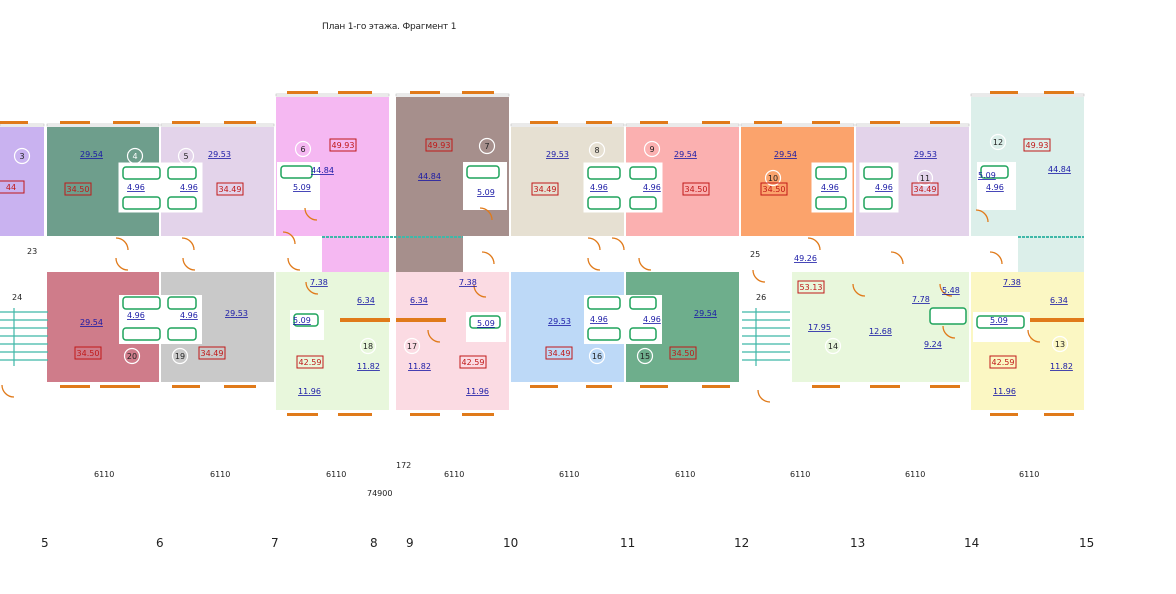 This screenshot has width=1176, height=594. What do you see at coordinates (858, 543) in the screenshot?
I see `axis-13: 13` at bounding box center [858, 543].